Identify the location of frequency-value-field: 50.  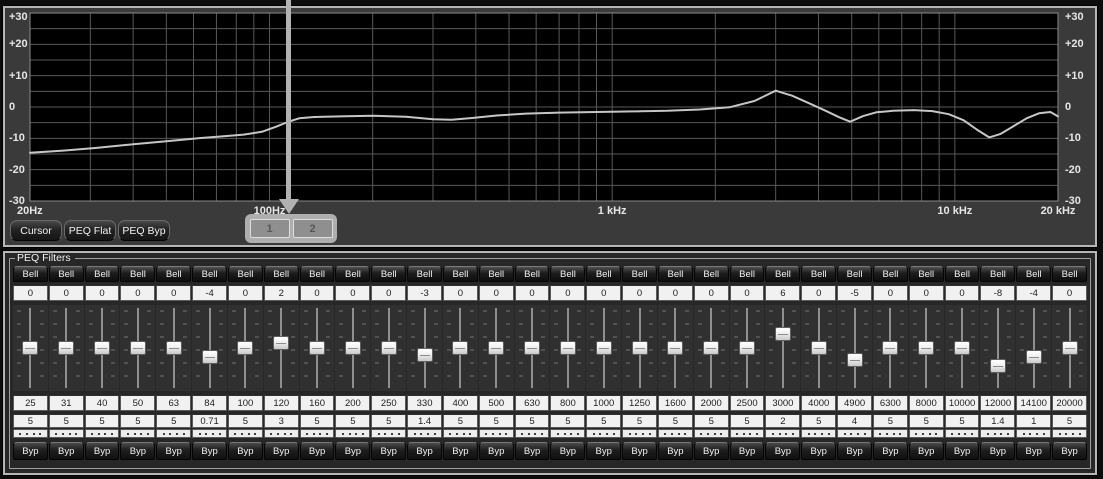
(138, 403).